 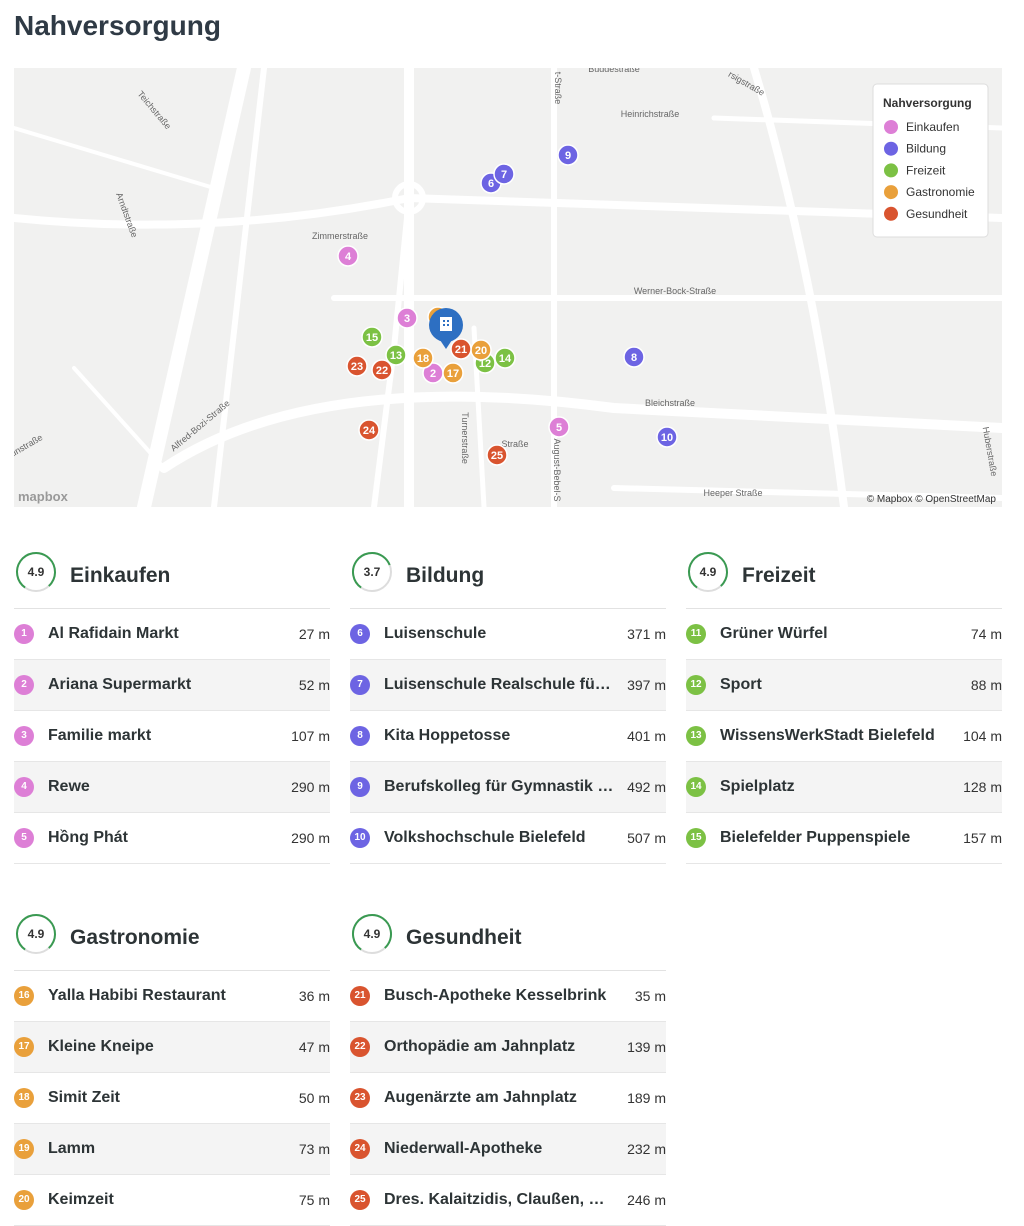 What do you see at coordinates (646, 1149) in the screenshot?
I see `item-distance: 232 m` at bounding box center [646, 1149].